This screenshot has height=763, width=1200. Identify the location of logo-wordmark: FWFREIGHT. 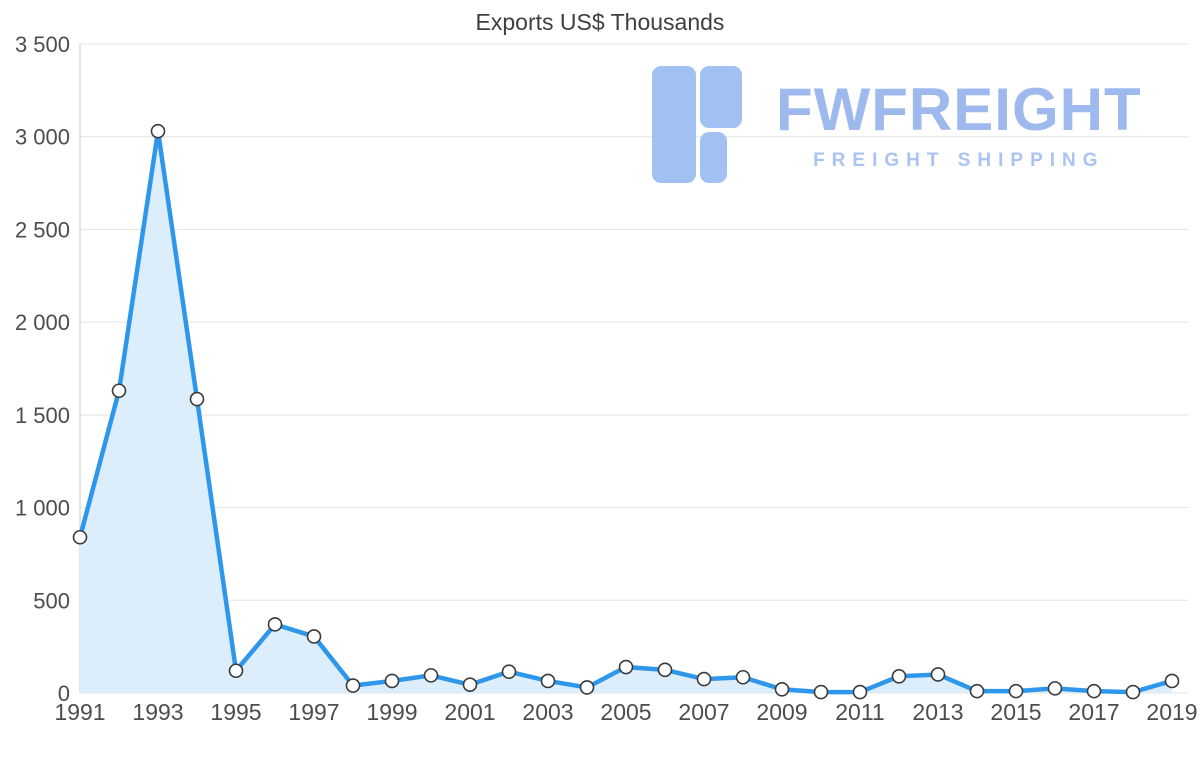
(959, 109).